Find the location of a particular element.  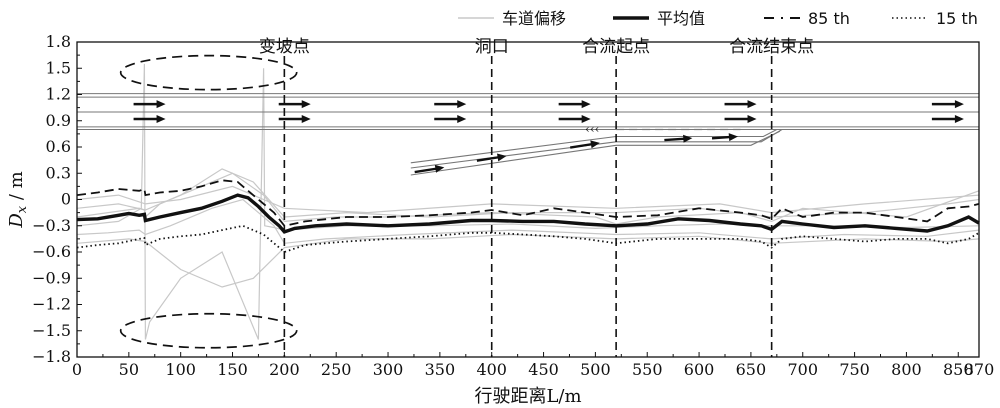

y-tick-label-10: −1.2 is located at coordinates (51, 304).